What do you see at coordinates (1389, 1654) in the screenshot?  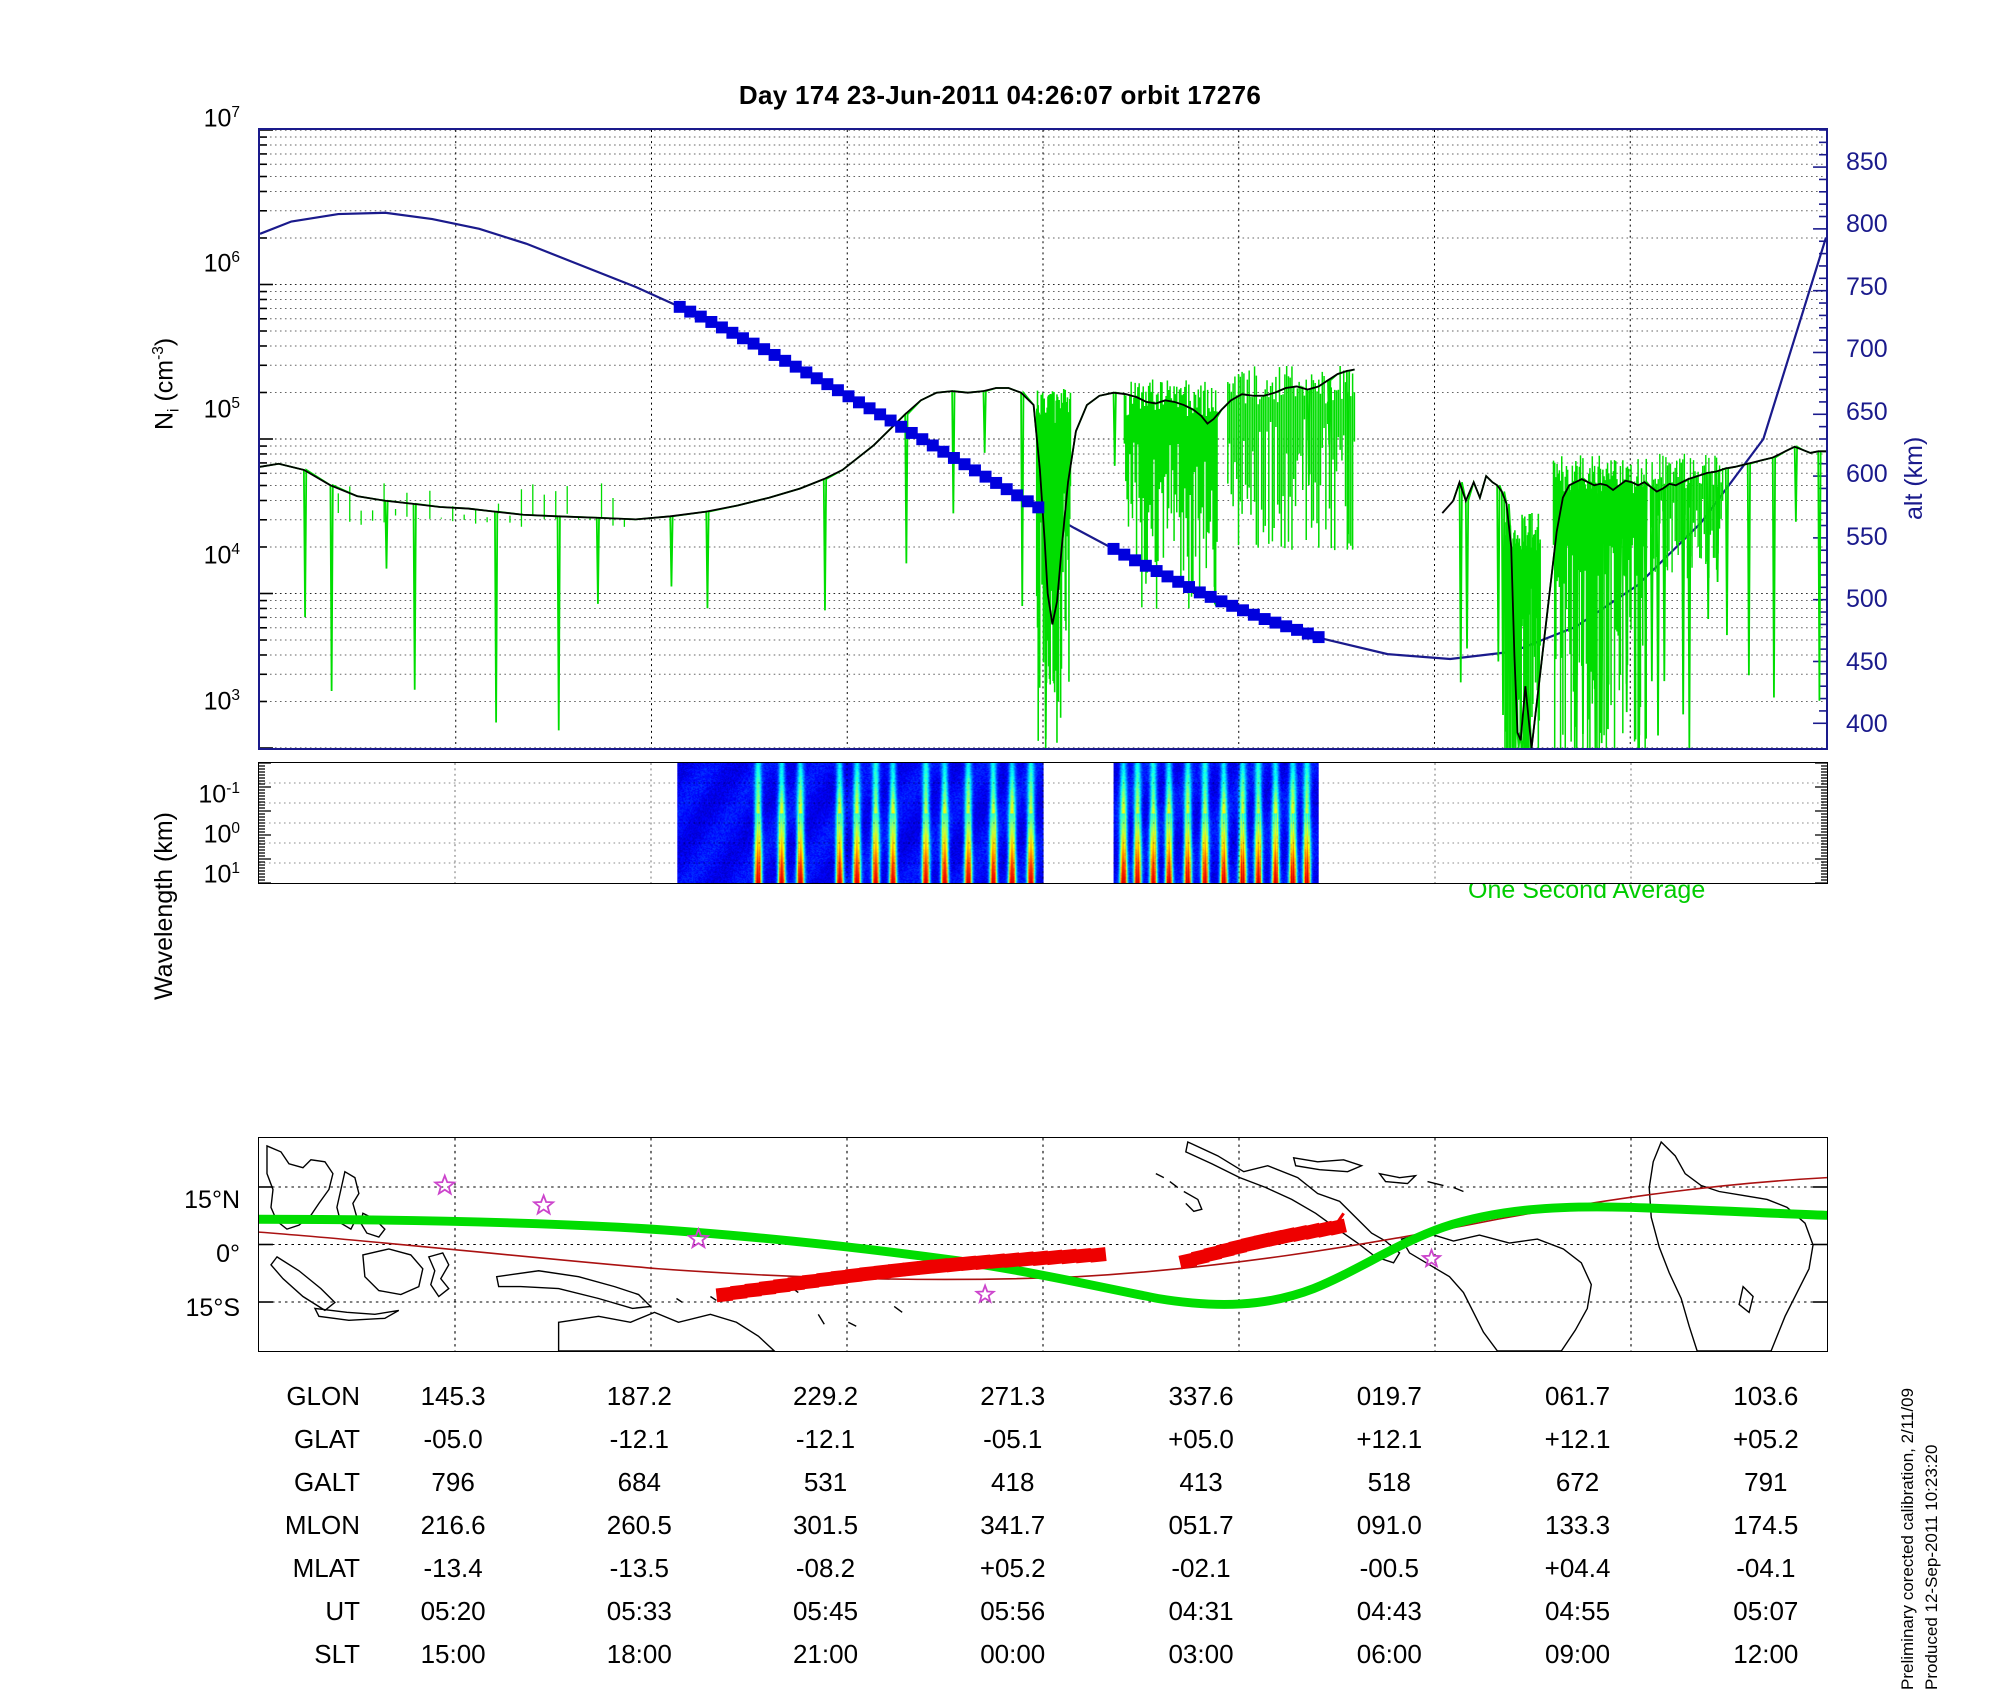 I see `table-cell: 06:00` at bounding box center [1389, 1654].